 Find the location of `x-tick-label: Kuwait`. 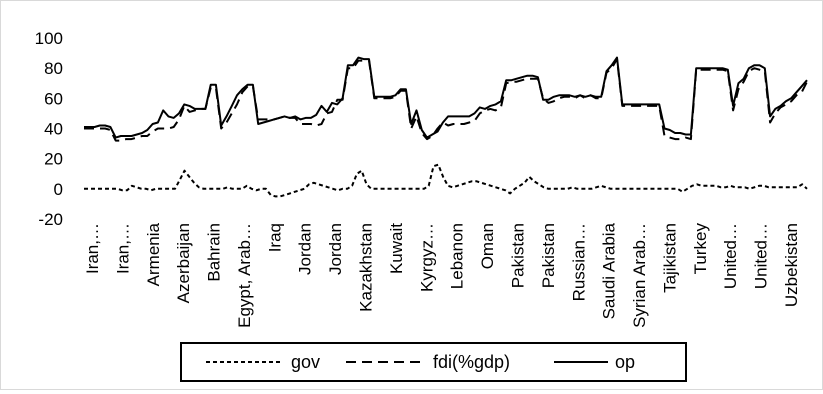

x-tick-label: Kuwait is located at coordinates (396, 248).